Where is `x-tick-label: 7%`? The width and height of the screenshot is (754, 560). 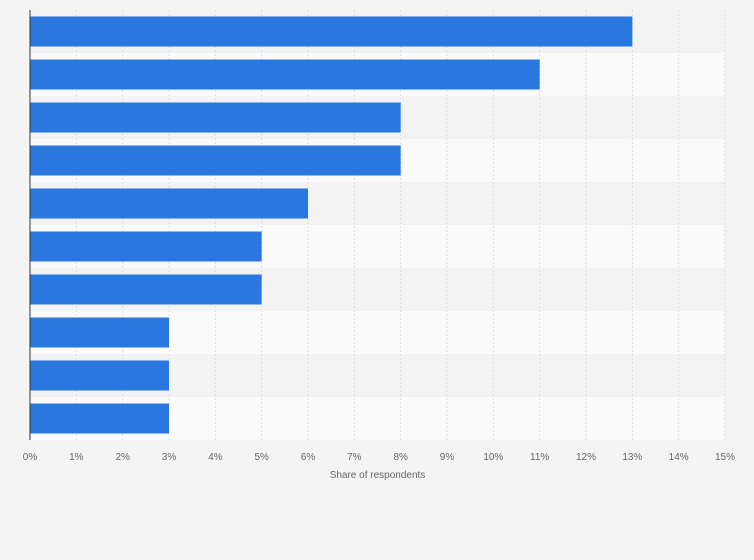
x-tick-label: 7% is located at coordinates (354, 457).